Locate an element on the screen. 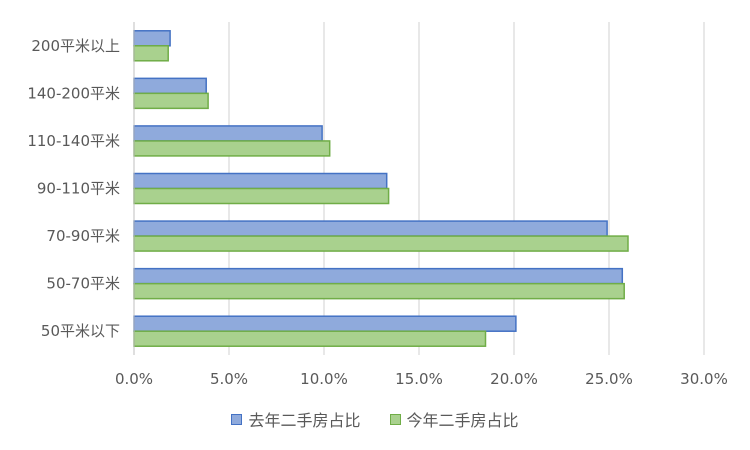 This screenshot has width=750, height=450. category-label: 90-110平米 is located at coordinates (78, 189).